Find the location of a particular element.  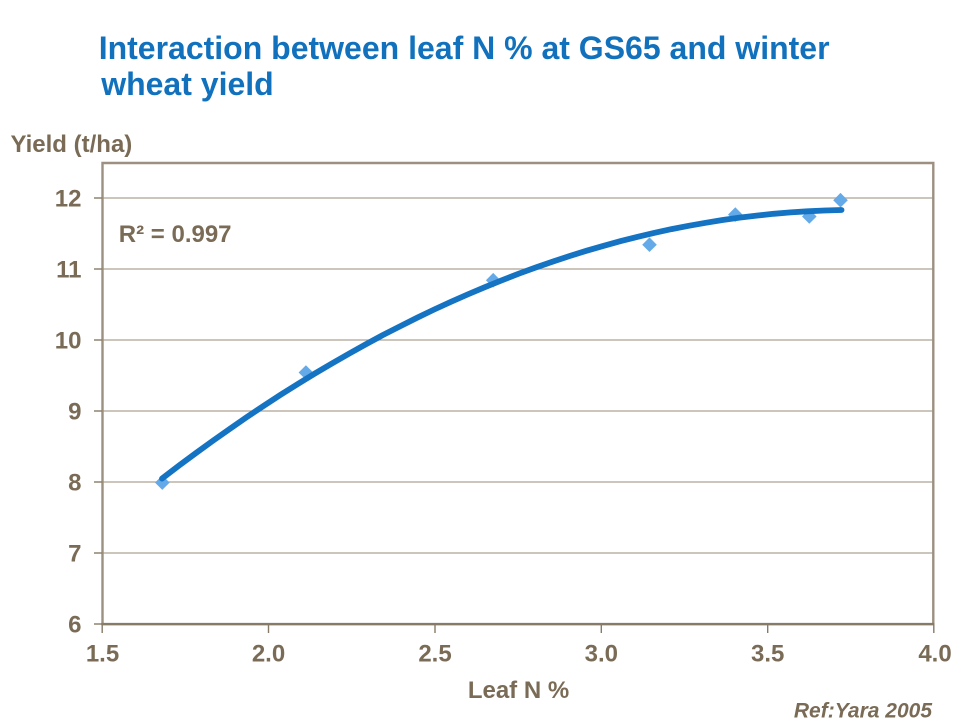

svg-text: 2.5 is located at coordinates (434, 654).